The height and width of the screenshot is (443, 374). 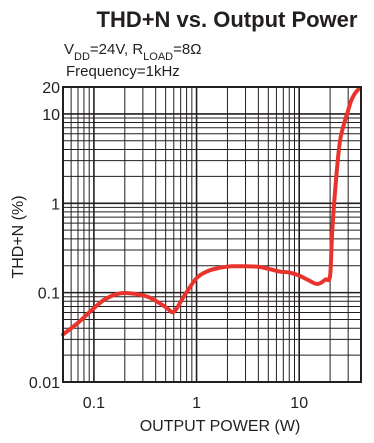 What do you see at coordinates (18, 236) in the screenshot?
I see `y-axis-label: THD+N (%)` at bounding box center [18, 236].